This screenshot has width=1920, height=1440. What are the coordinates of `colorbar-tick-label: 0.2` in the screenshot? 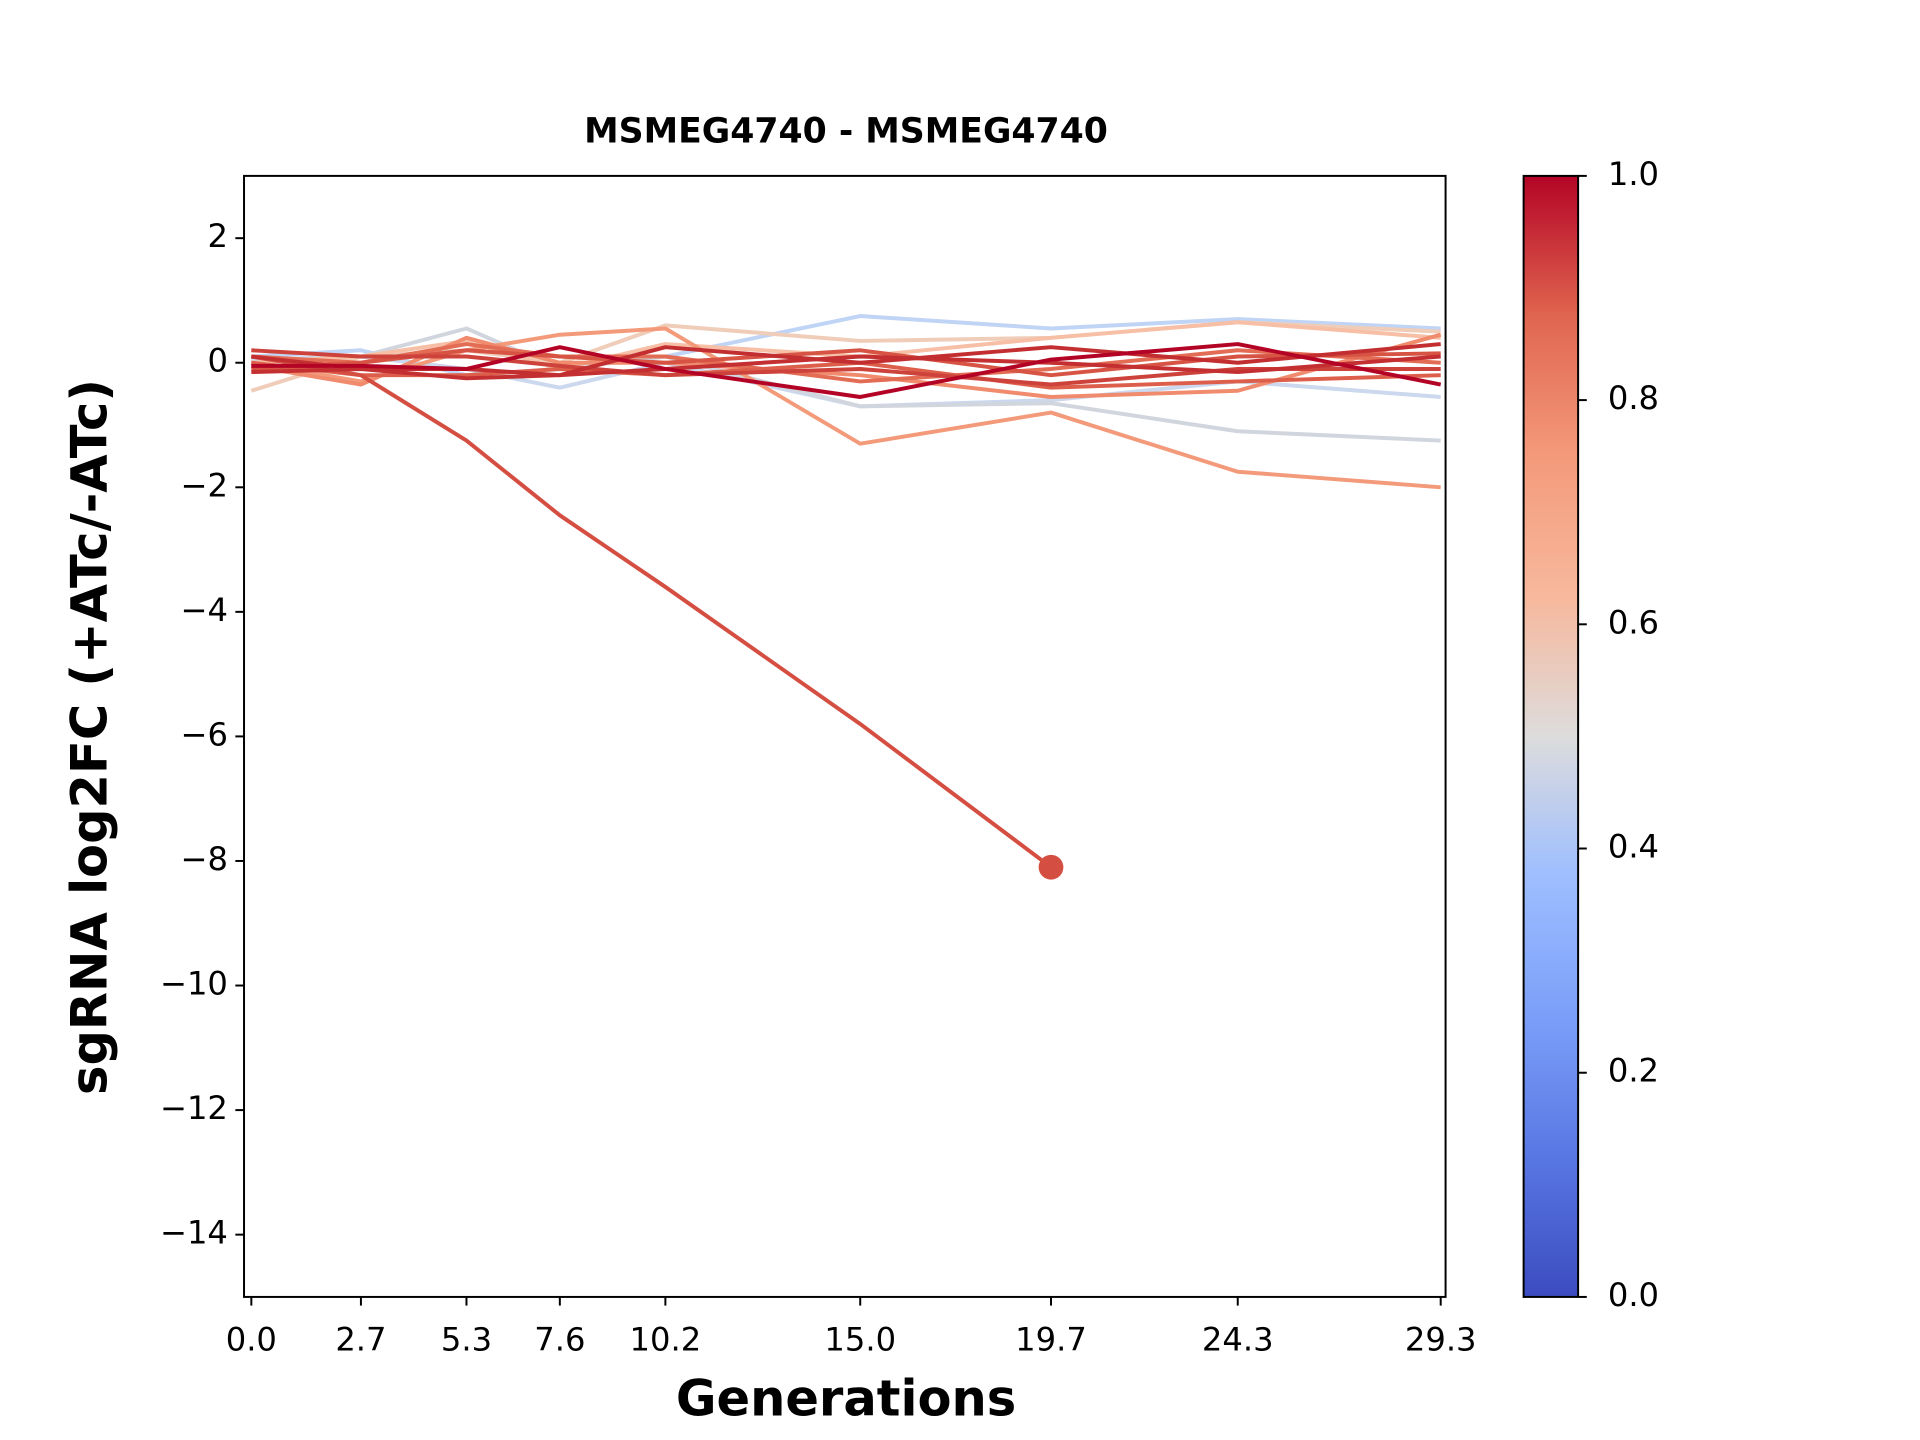 It's located at (1633, 1071).